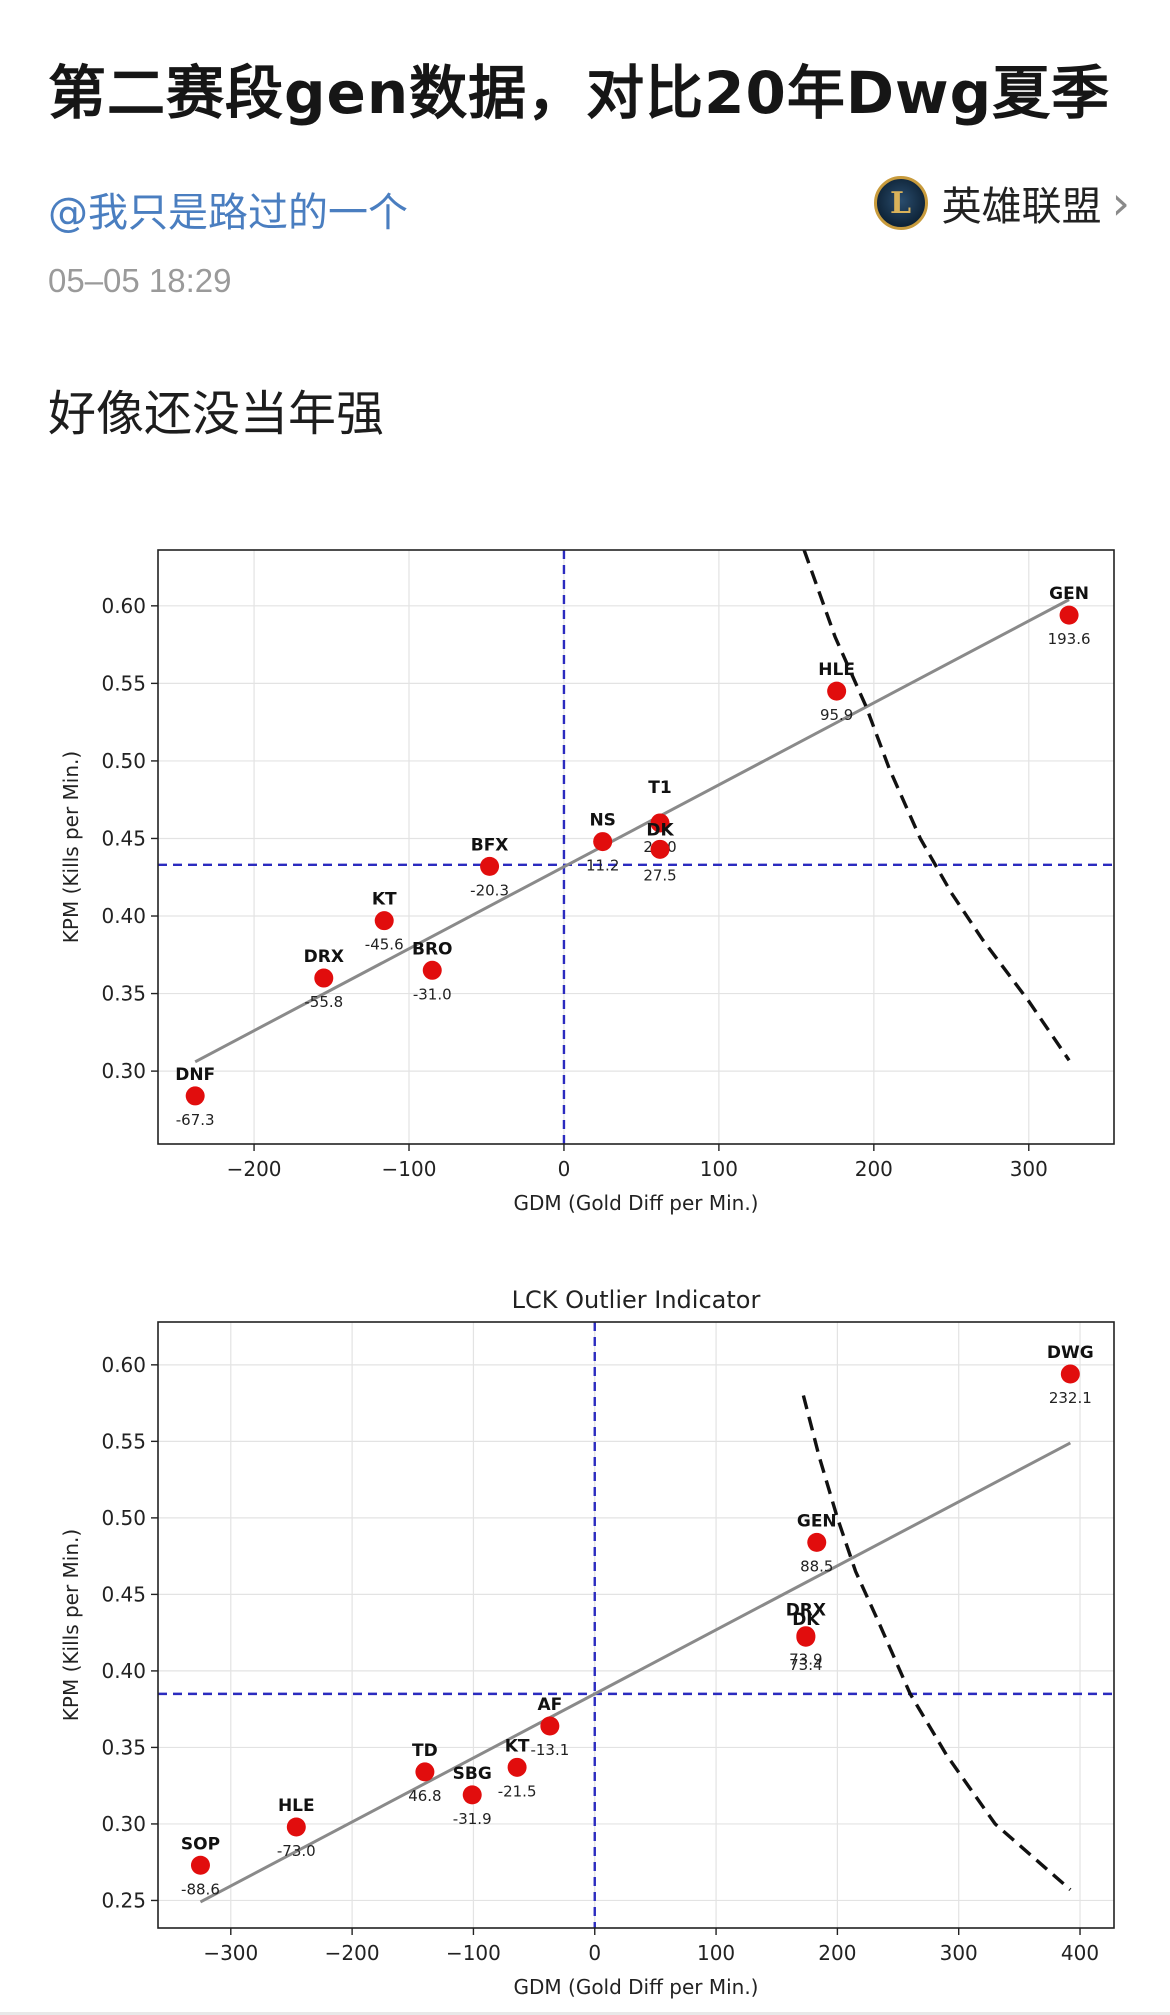 Image resolution: width=1170 pixels, height=2015 pixels. What do you see at coordinates (489, 890) in the screenshot?
I see `point-value-label: -20.3` at bounding box center [489, 890].